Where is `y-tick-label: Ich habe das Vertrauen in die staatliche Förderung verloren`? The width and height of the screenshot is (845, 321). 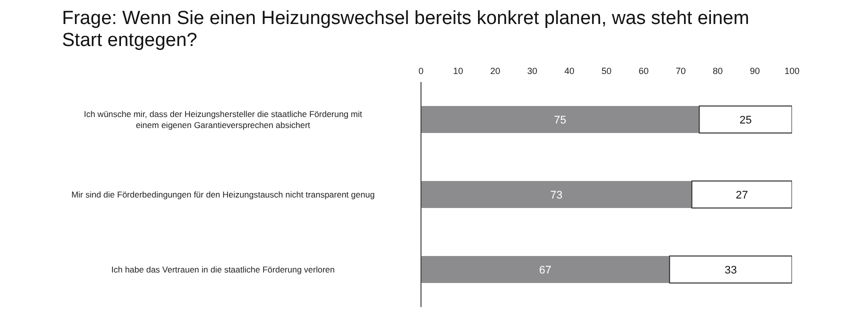
y-tick-label: Ich habe das Vertrauen in die staatliche Förderung verloren is located at coordinates (223, 269).